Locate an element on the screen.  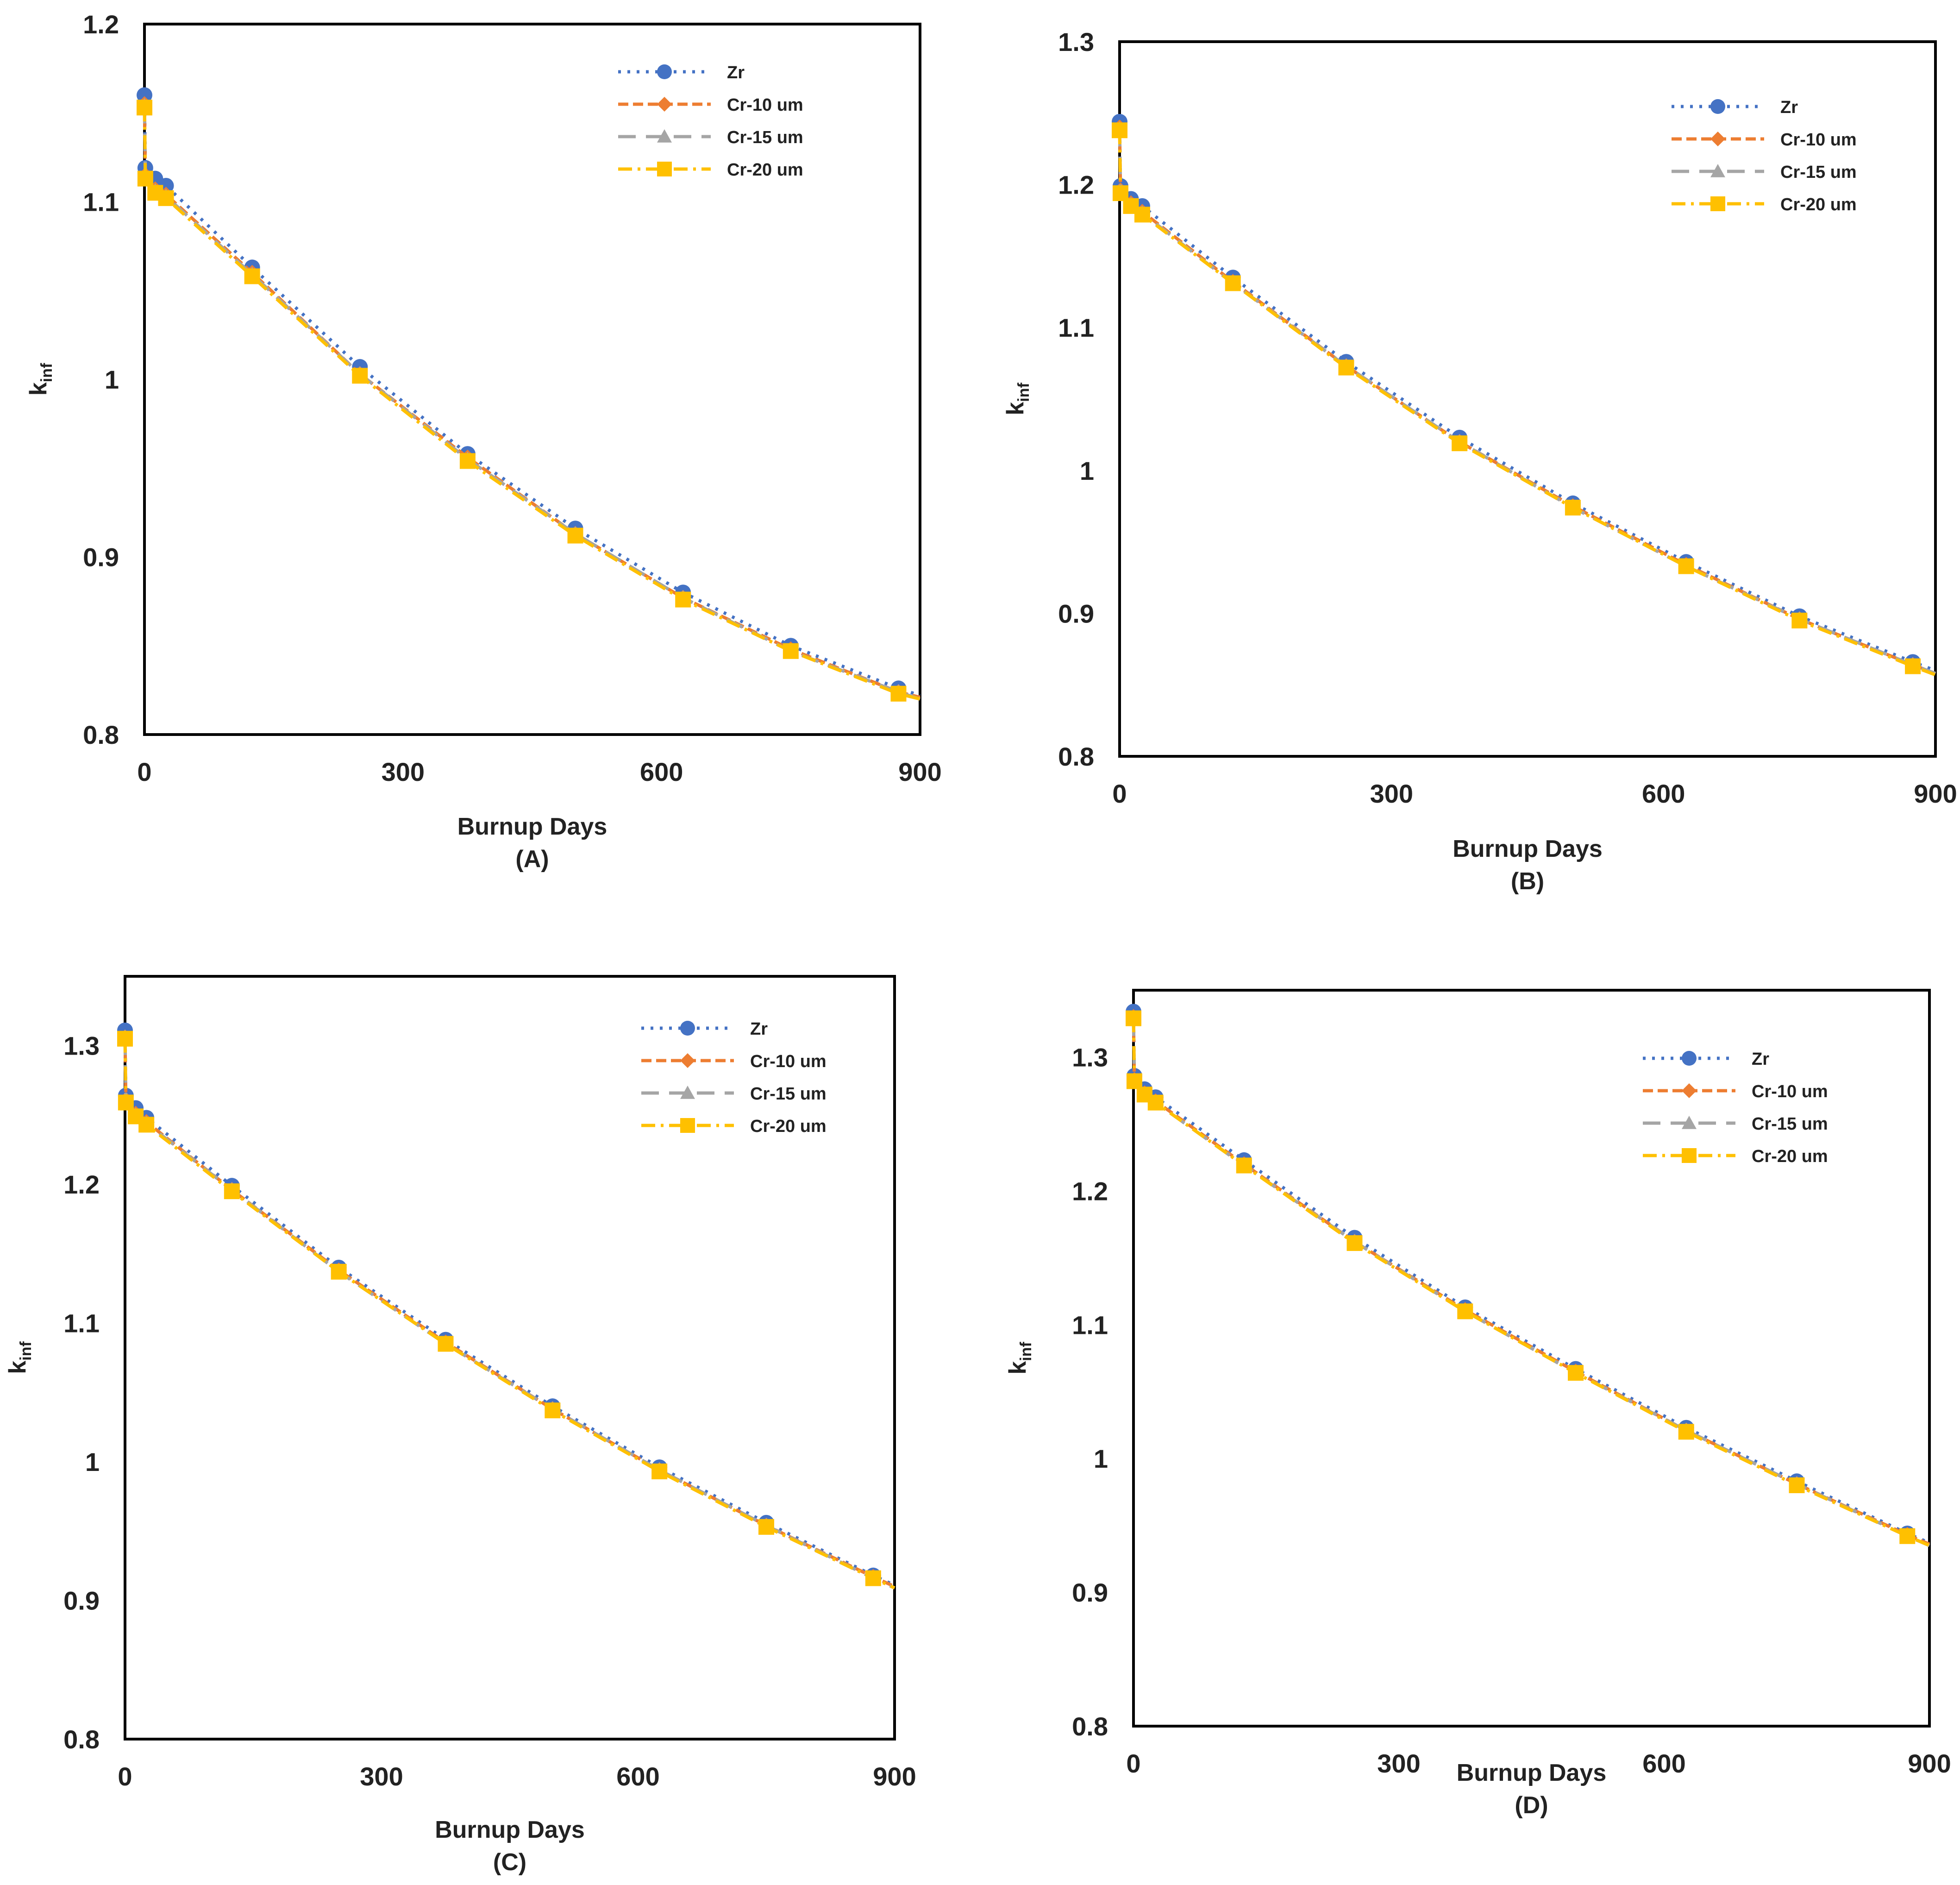
panel-label: (B) is located at coordinates (1528, 882).